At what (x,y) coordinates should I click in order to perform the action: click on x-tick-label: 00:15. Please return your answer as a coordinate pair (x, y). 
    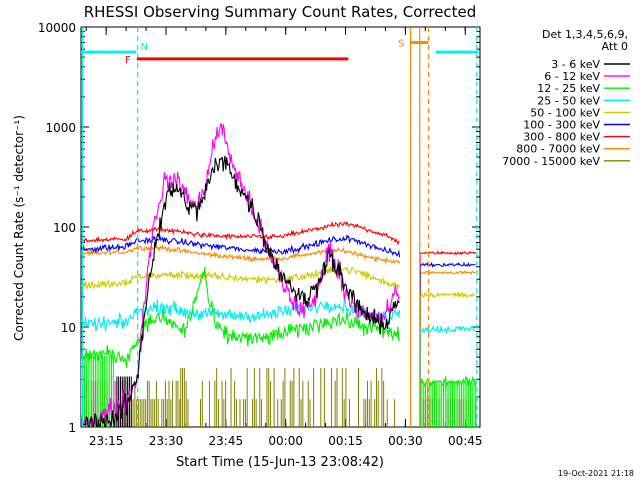
    Looking at the image, I should click on (345, 441).